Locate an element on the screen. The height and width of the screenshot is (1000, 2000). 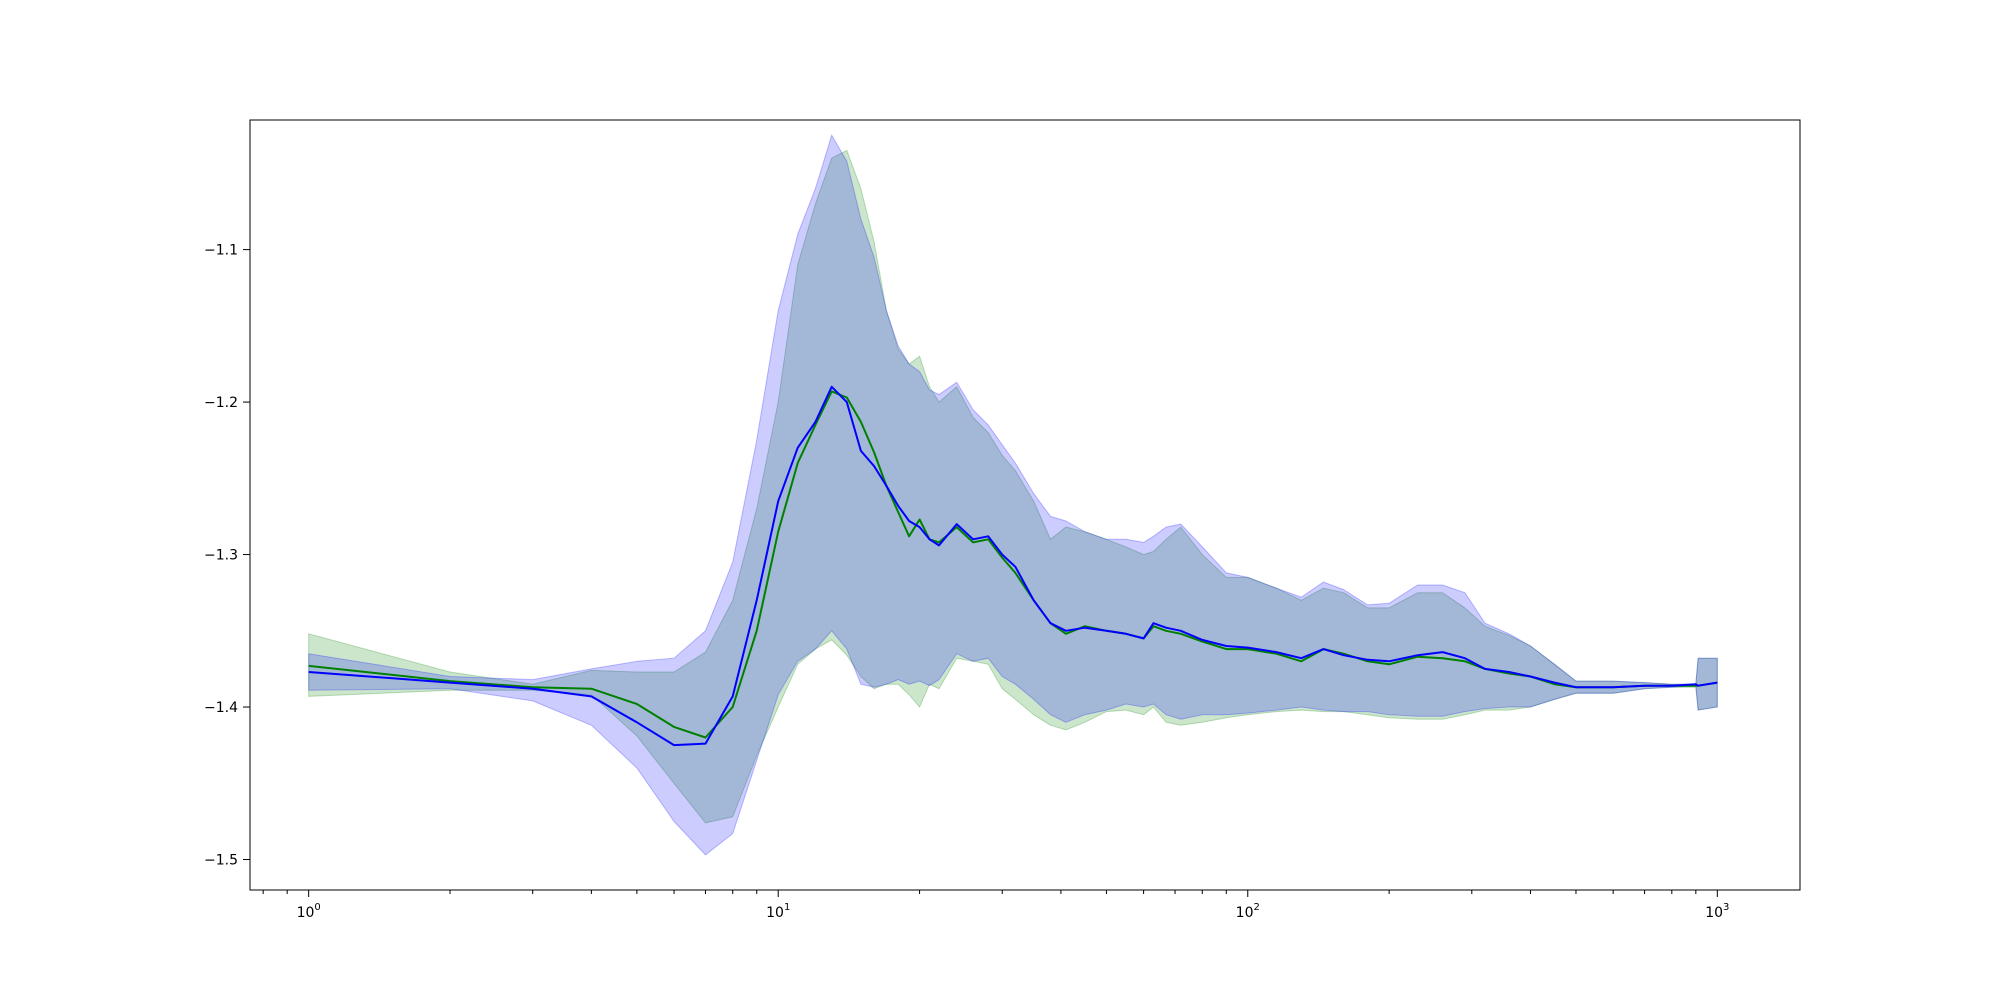
y-tick-label: −1.2 is located at coordinates (221, 403).